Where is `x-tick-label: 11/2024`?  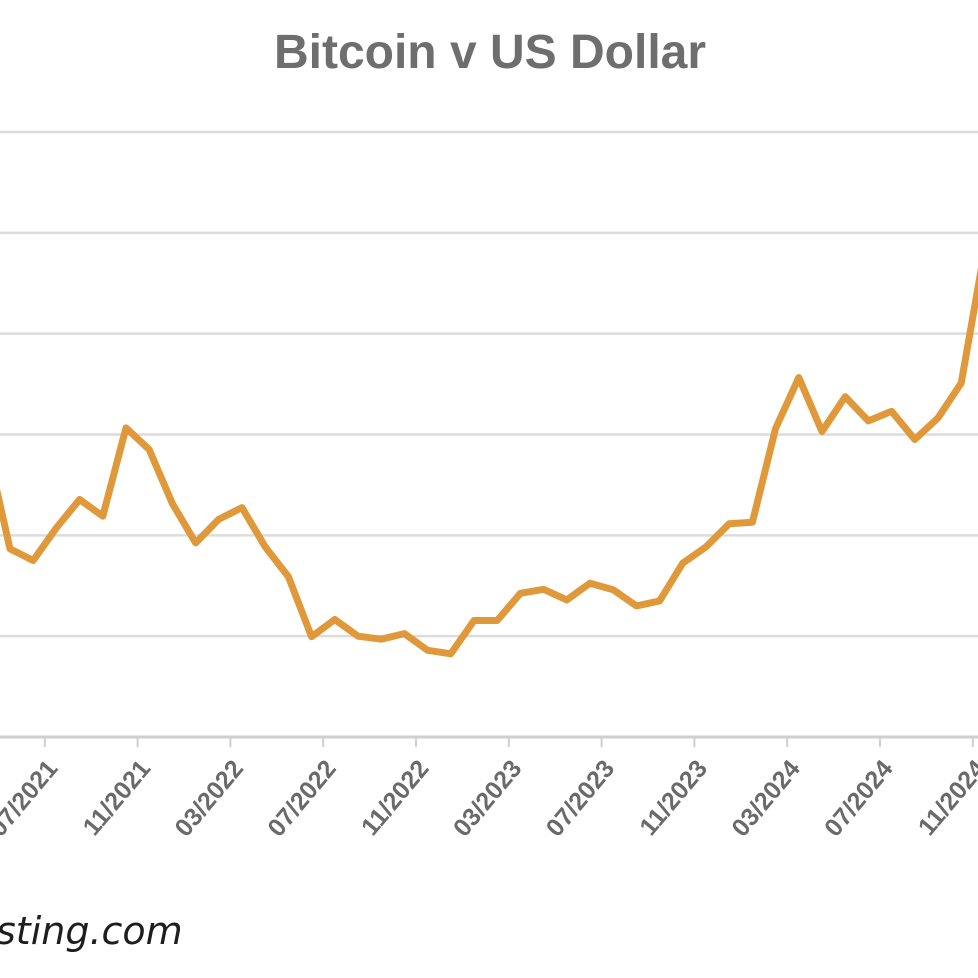 x-tick-label: 11/2024 is located at coordinates (945, 798).